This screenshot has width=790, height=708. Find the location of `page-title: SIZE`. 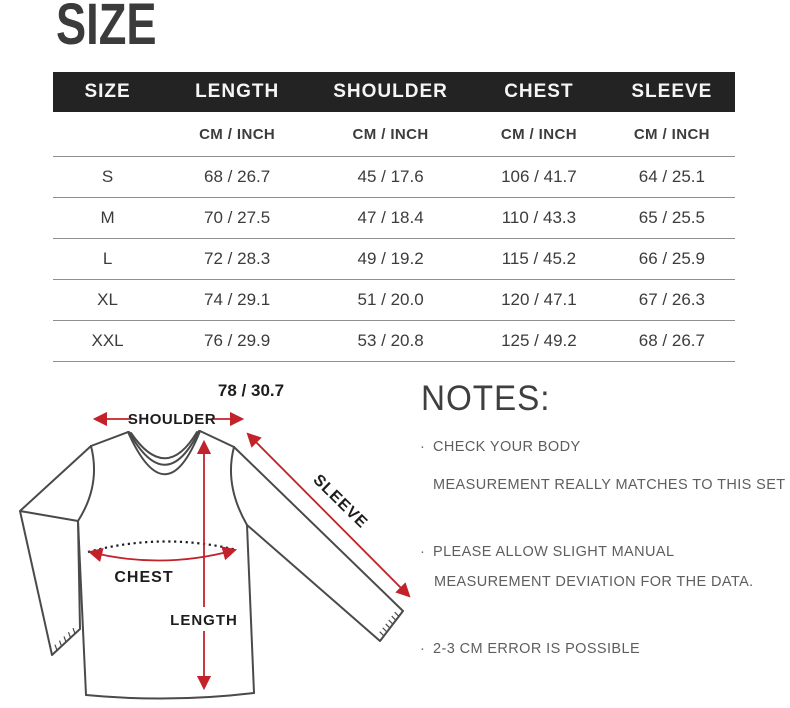

page-title: SIZE is located at coordinates (106, 28).